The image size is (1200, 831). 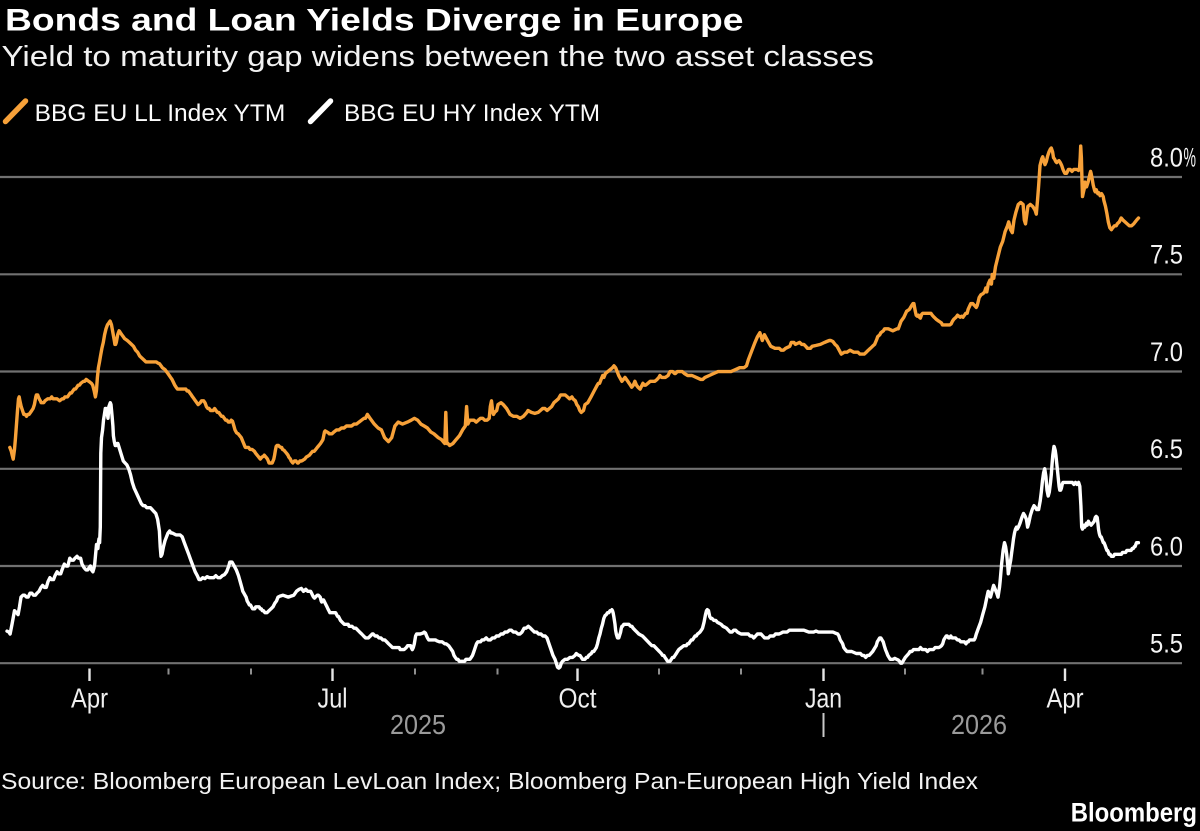 I want to click on svg-text: BBG EU LL Index YTM, so click(x=160, y=113).